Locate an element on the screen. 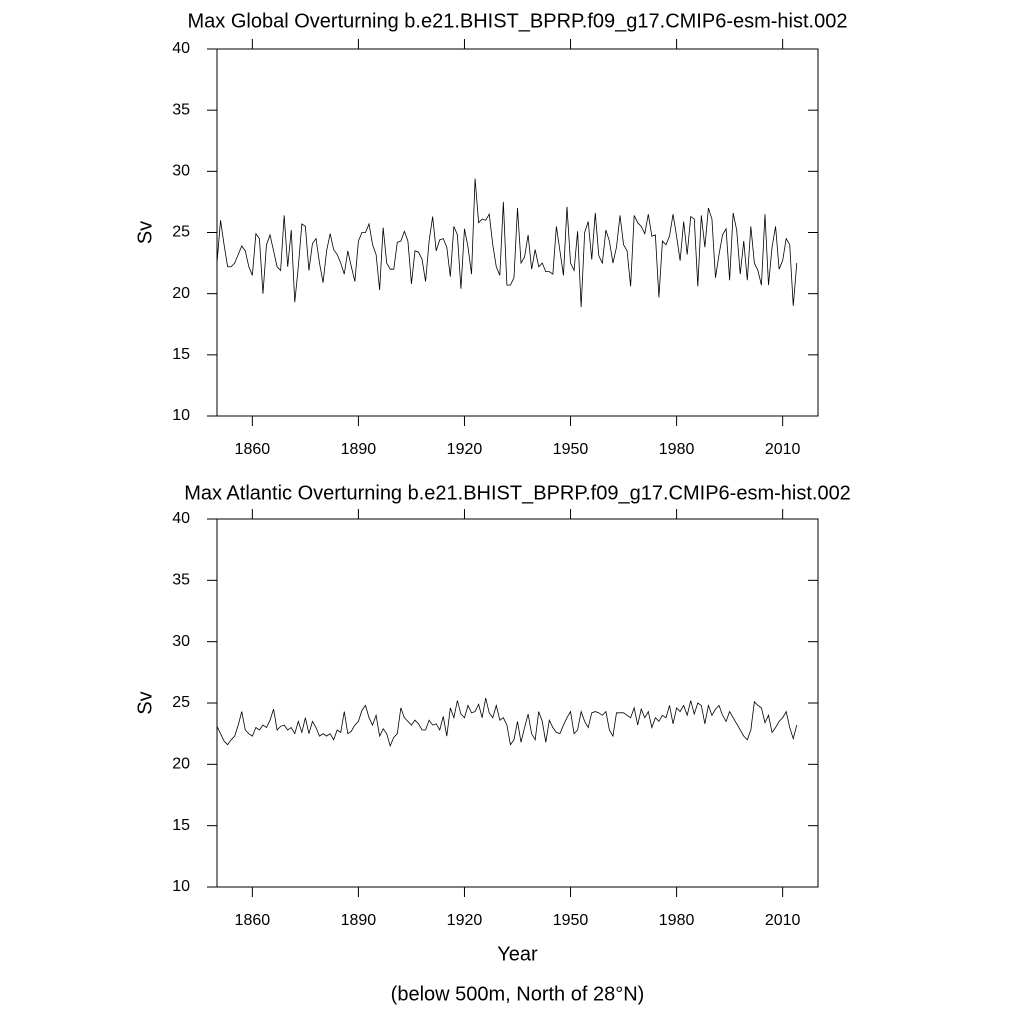 This screenshot has height=1024, width=1024. caption: (below 500m, North of 28°N) is located at coordinates (518, 994).